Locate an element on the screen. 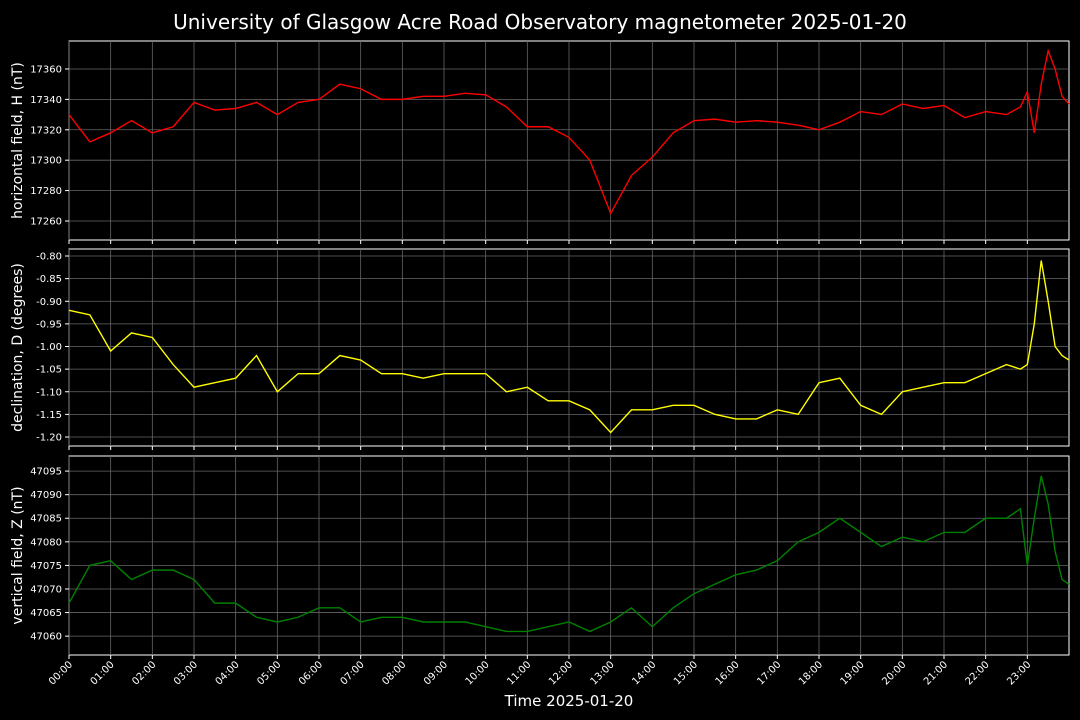  x-tick-label: 00:00 is located at coordinates (61, 673).